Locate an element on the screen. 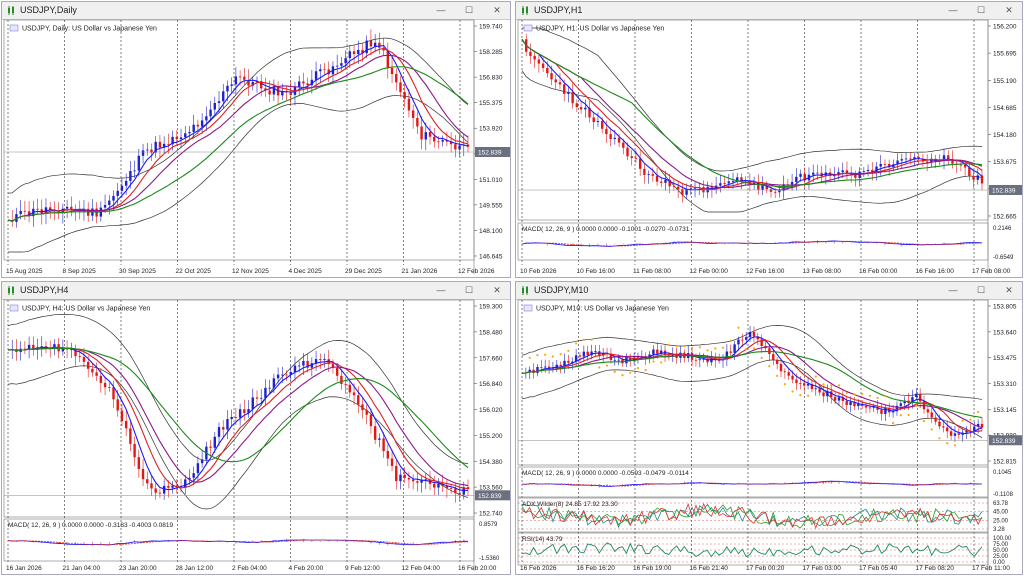 This screenshot has width=1024, height=576. window-titlebar: USDJPY,M10 — ☐ ✕ is located at coordinates (769, 291).